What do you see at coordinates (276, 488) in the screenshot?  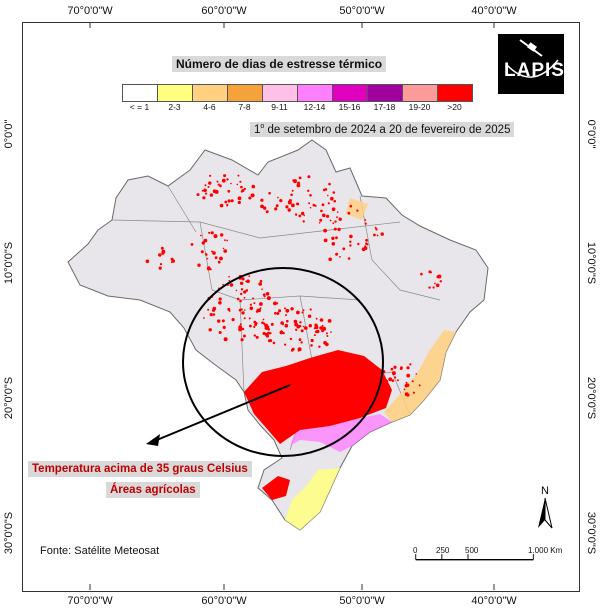 I see `heat-region-south` at bounding box center [276, 488].